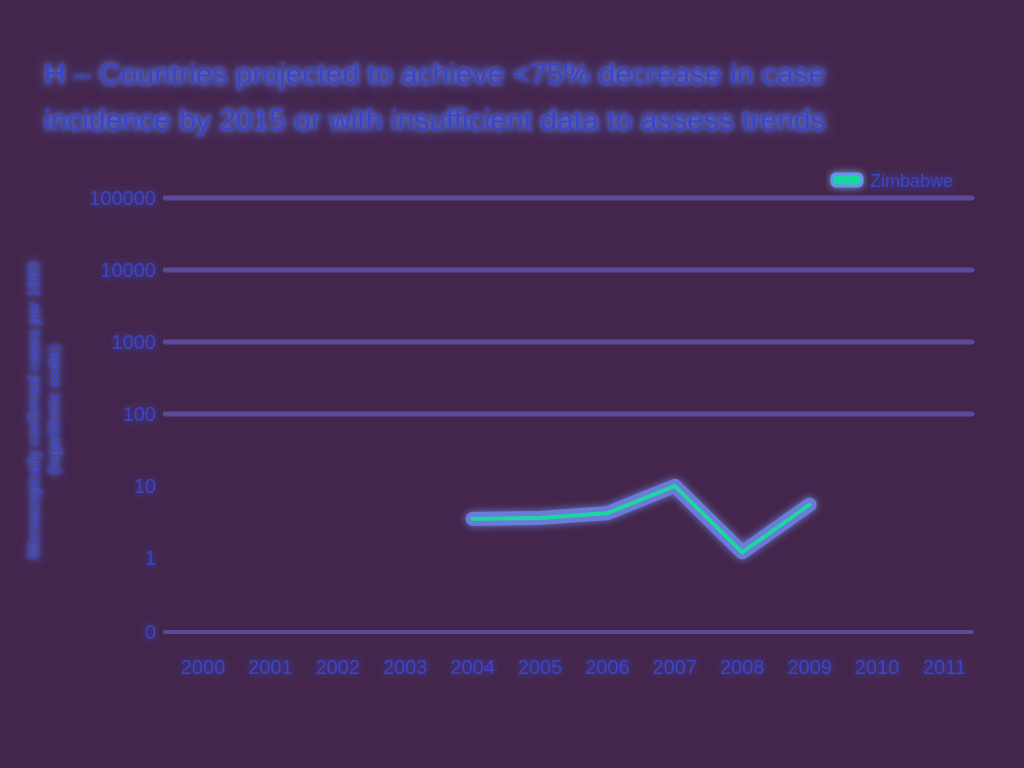 The height and width of the screenshot is (768, 1024). What do you see at coordinates (139, 415) in the screenshot?
I see `y-tick-label: 100` at bounding box center [139, 415].